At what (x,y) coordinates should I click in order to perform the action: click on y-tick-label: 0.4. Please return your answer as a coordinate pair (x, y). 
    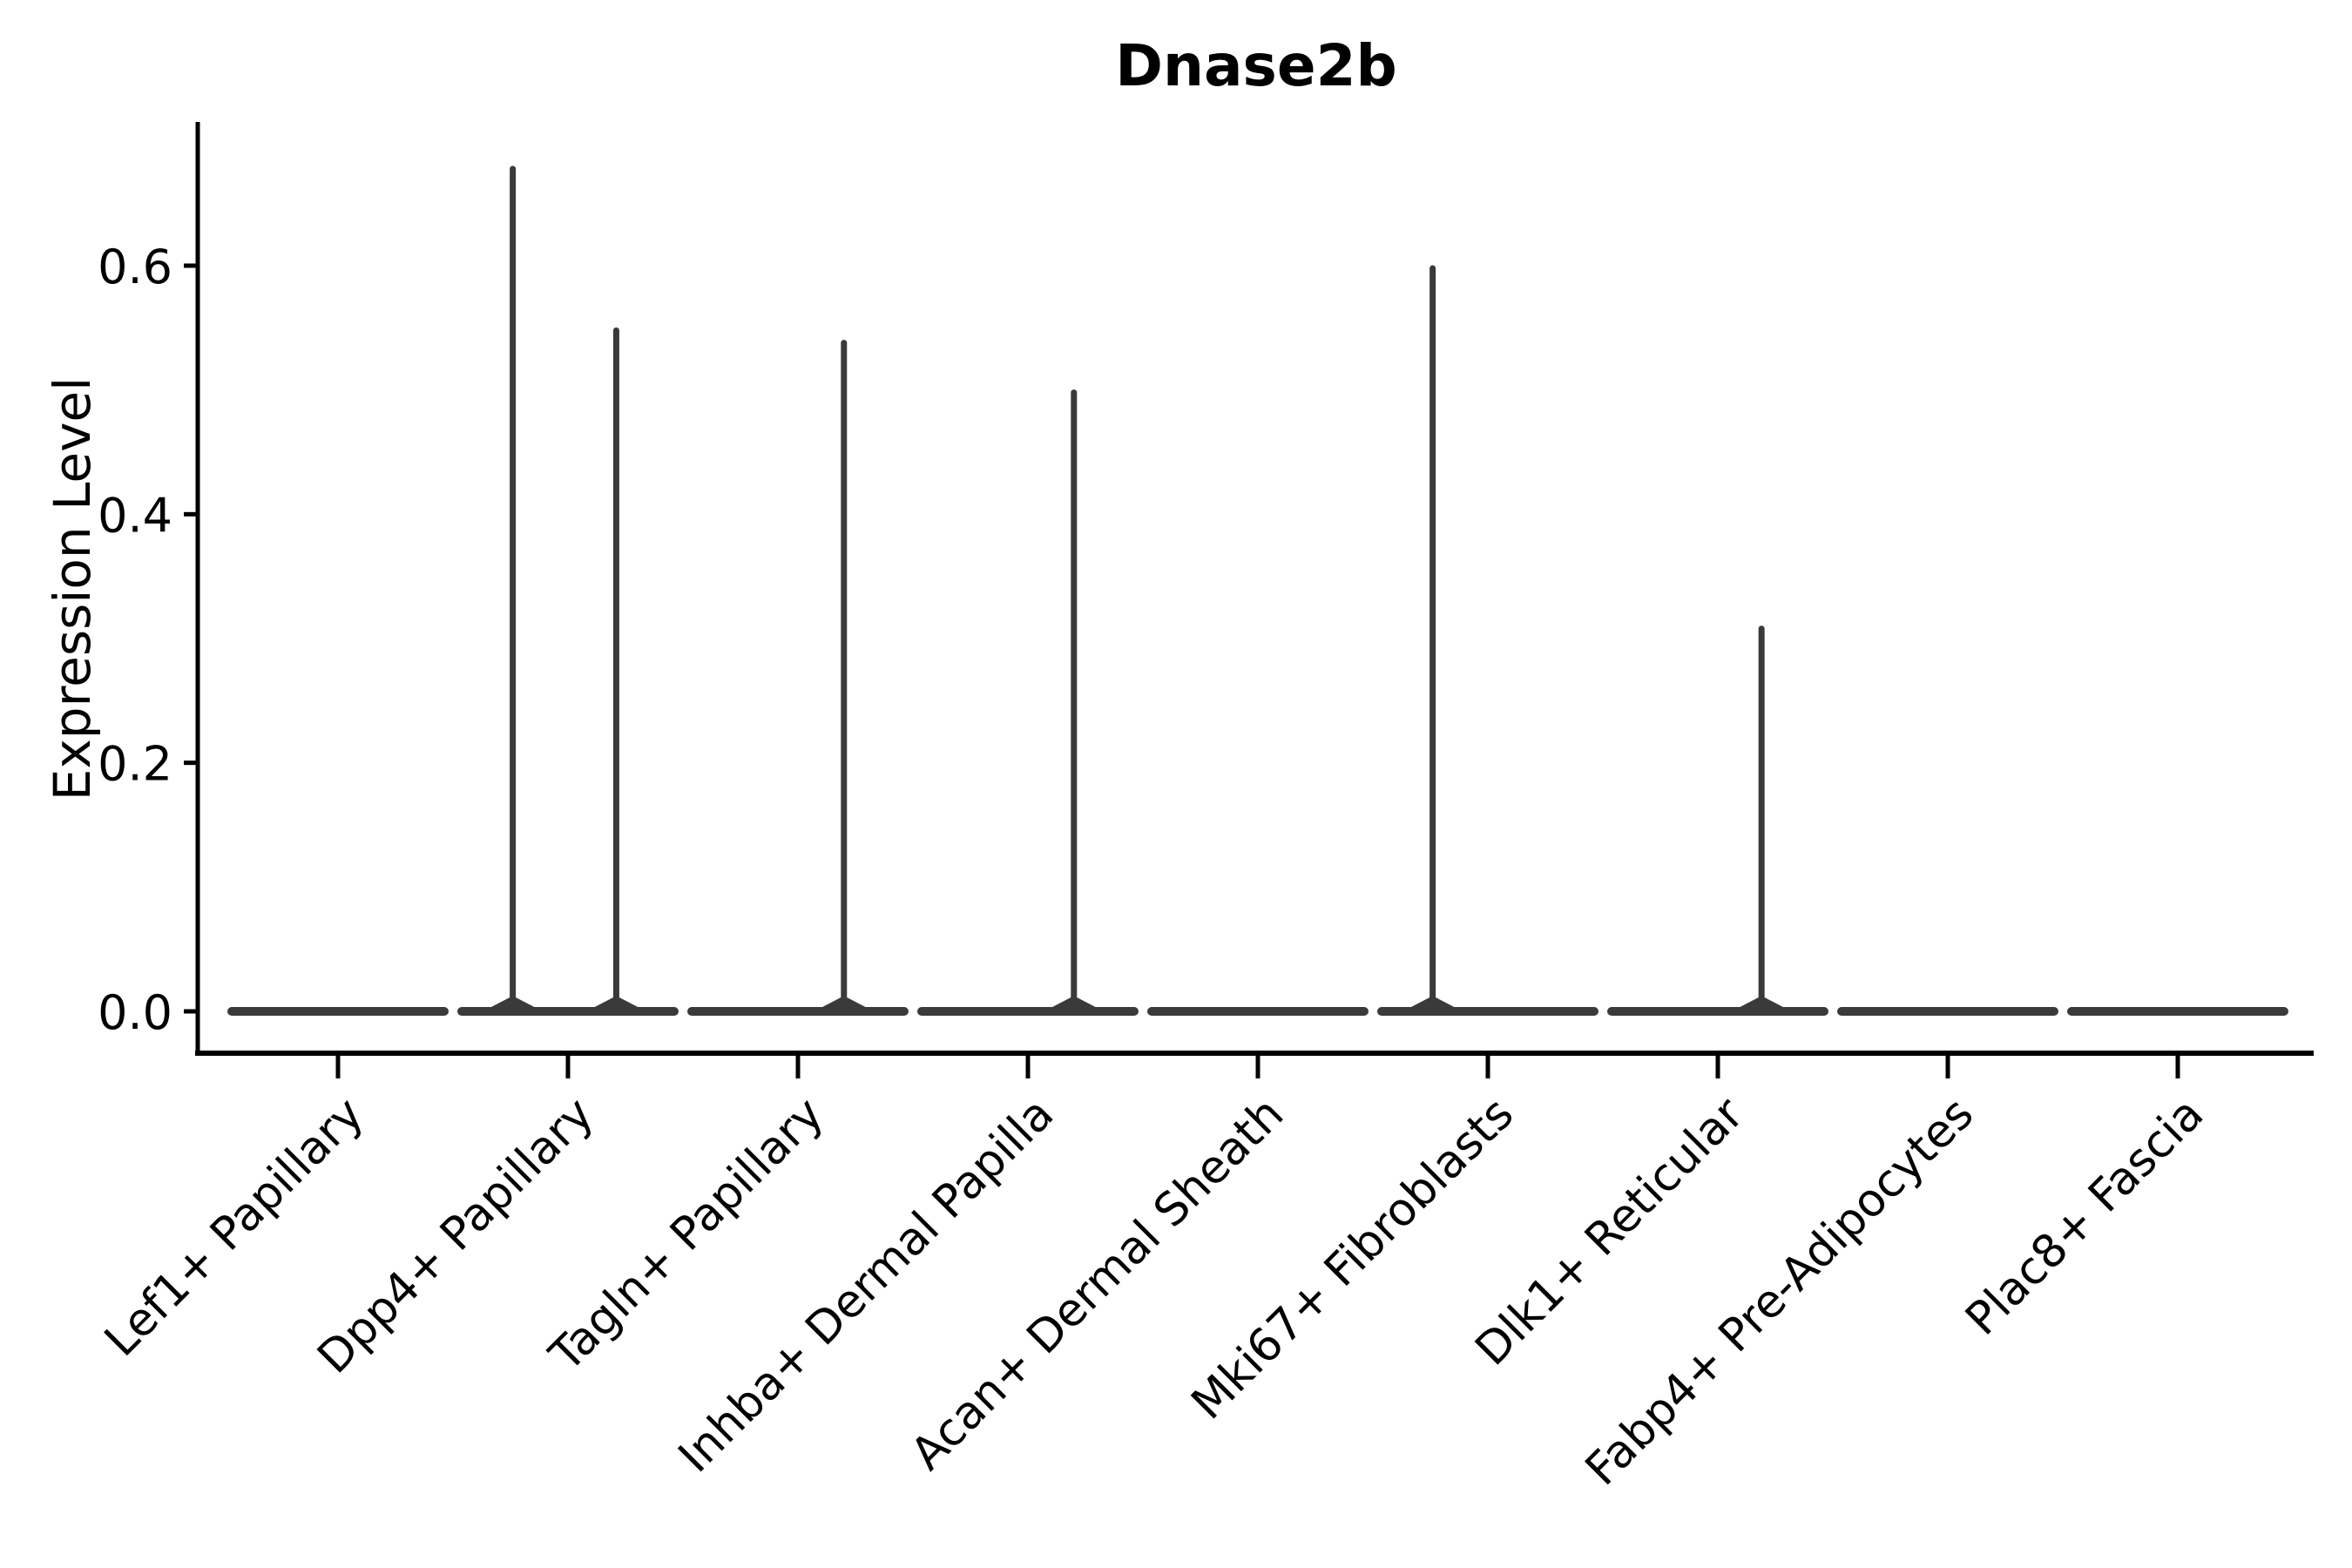
    Looking at the image, I should click on (135, 515).